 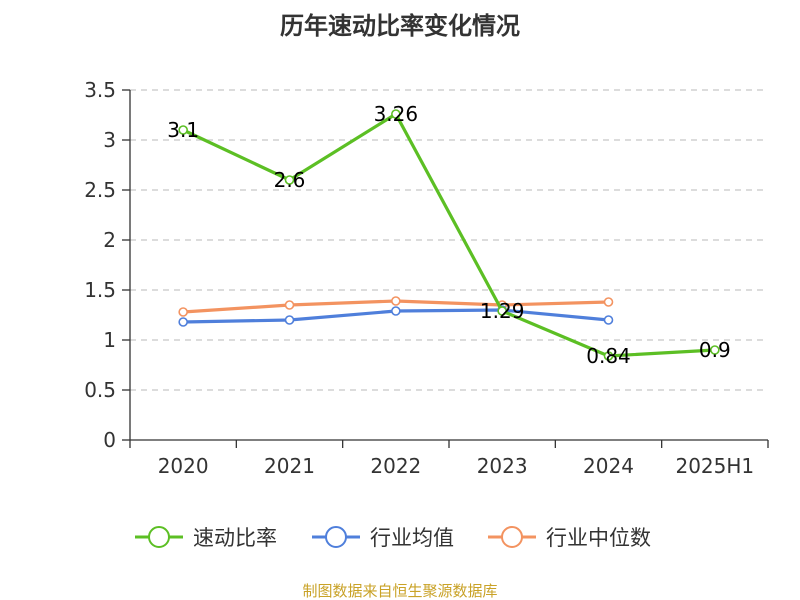 What do you see at coordinates (109, 440) in the screenshot?
I see `y-tick-label: 0` at bounding box center [109, 440].